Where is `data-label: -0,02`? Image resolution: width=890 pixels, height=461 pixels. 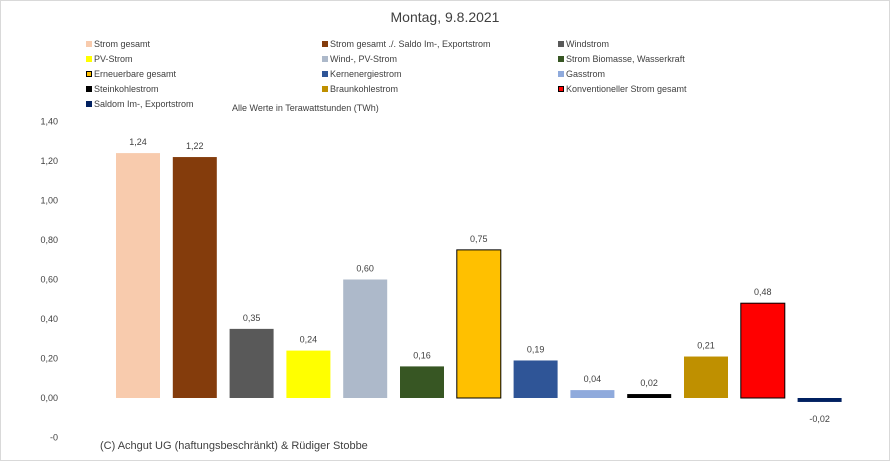
data-label: -0,02 is located at coordinates (819, 419).